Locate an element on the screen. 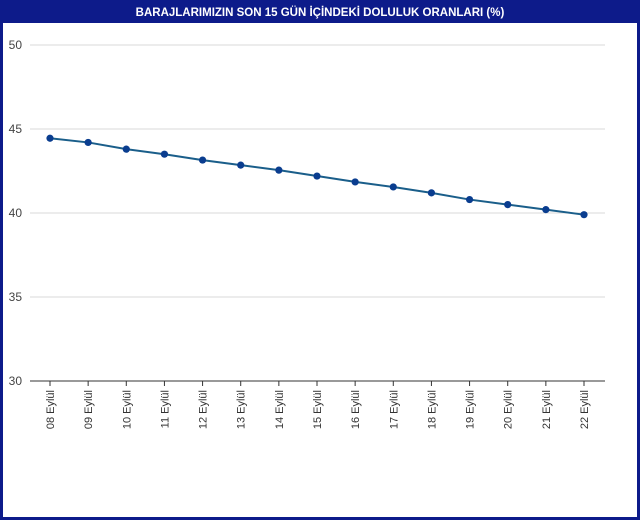 Image resolution: width=640 pixels, height=520 pixels. x-tick-label: 20 Eylül is located at coordinates (509, 409).